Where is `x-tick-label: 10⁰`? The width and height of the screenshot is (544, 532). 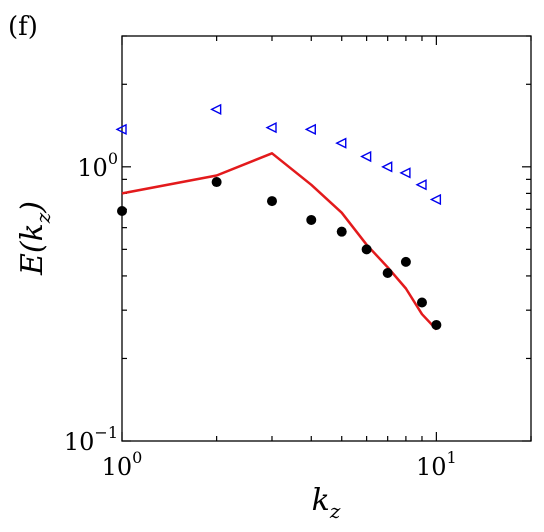
x-tick-label: 10⁰ is located at coordinates (122, 464).